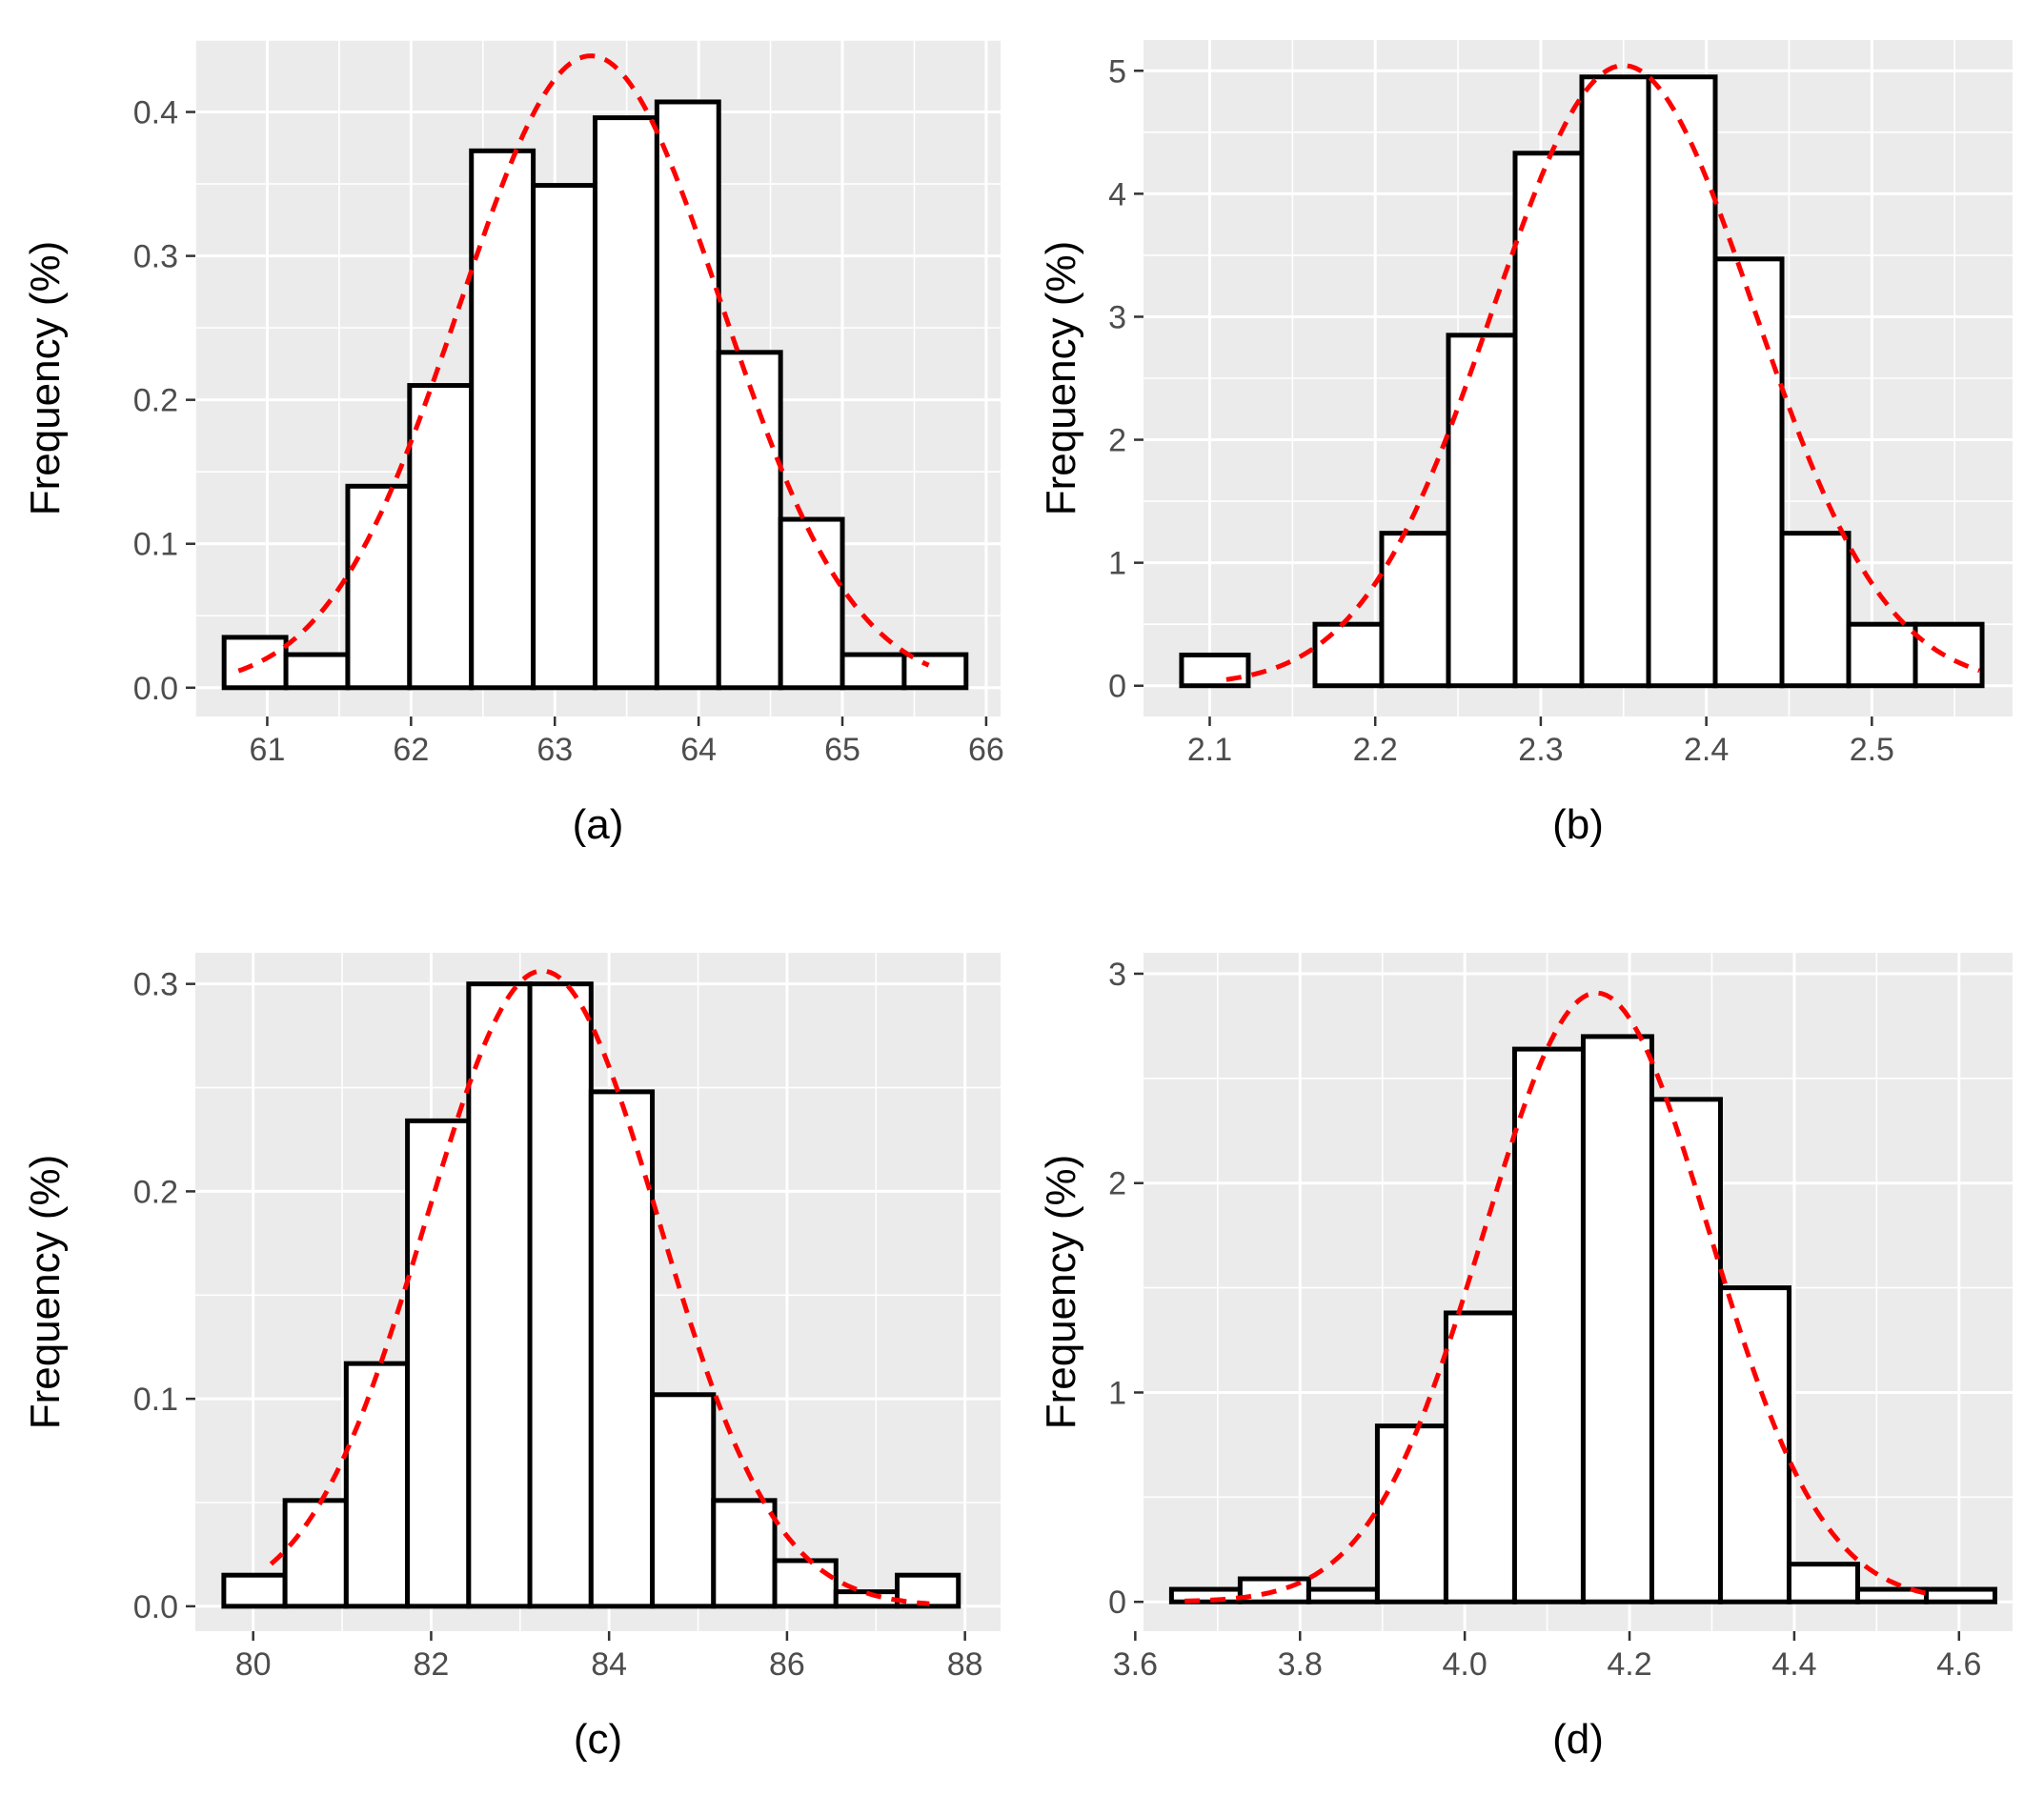 This screenshot has height=1796, width=2044. What do you see at coordinates (1793, 1665) in the screenshot?
I see `x-tick-label: 4.4` at bounding box center [1793, 1665].